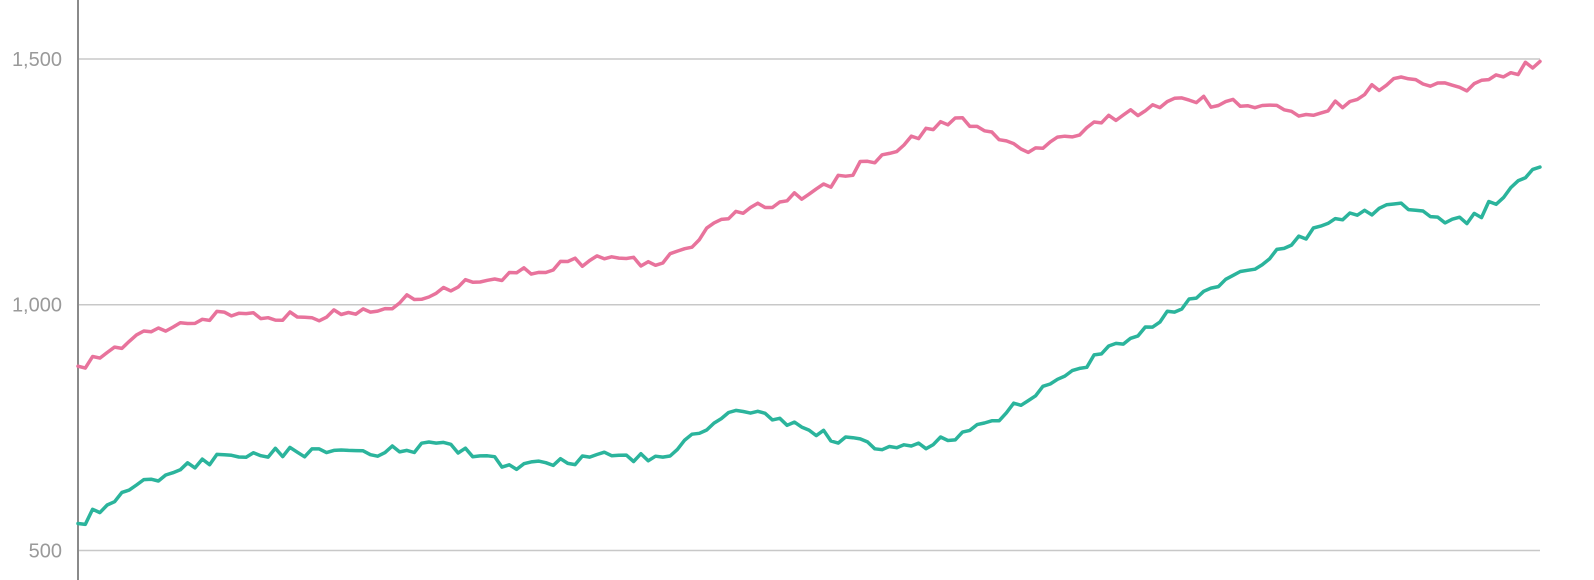 The width and height of the screenshot is (1594, 580). I want to click on y-tick-label: 1,500, so click(37, 60).